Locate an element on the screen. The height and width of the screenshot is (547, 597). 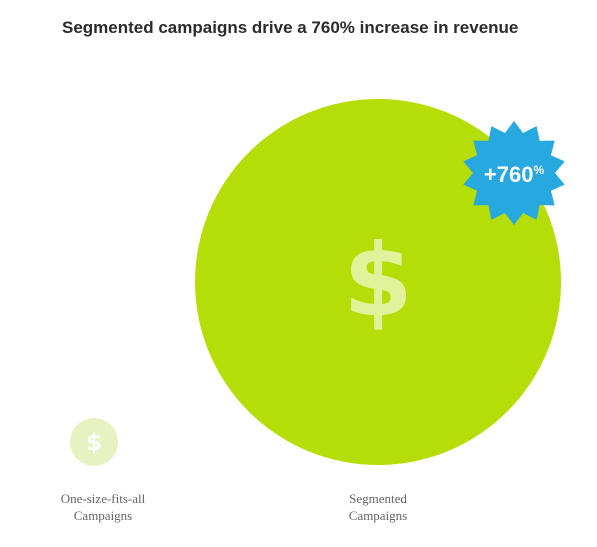
badge-label: +760% is located at coordinates (514, 174).